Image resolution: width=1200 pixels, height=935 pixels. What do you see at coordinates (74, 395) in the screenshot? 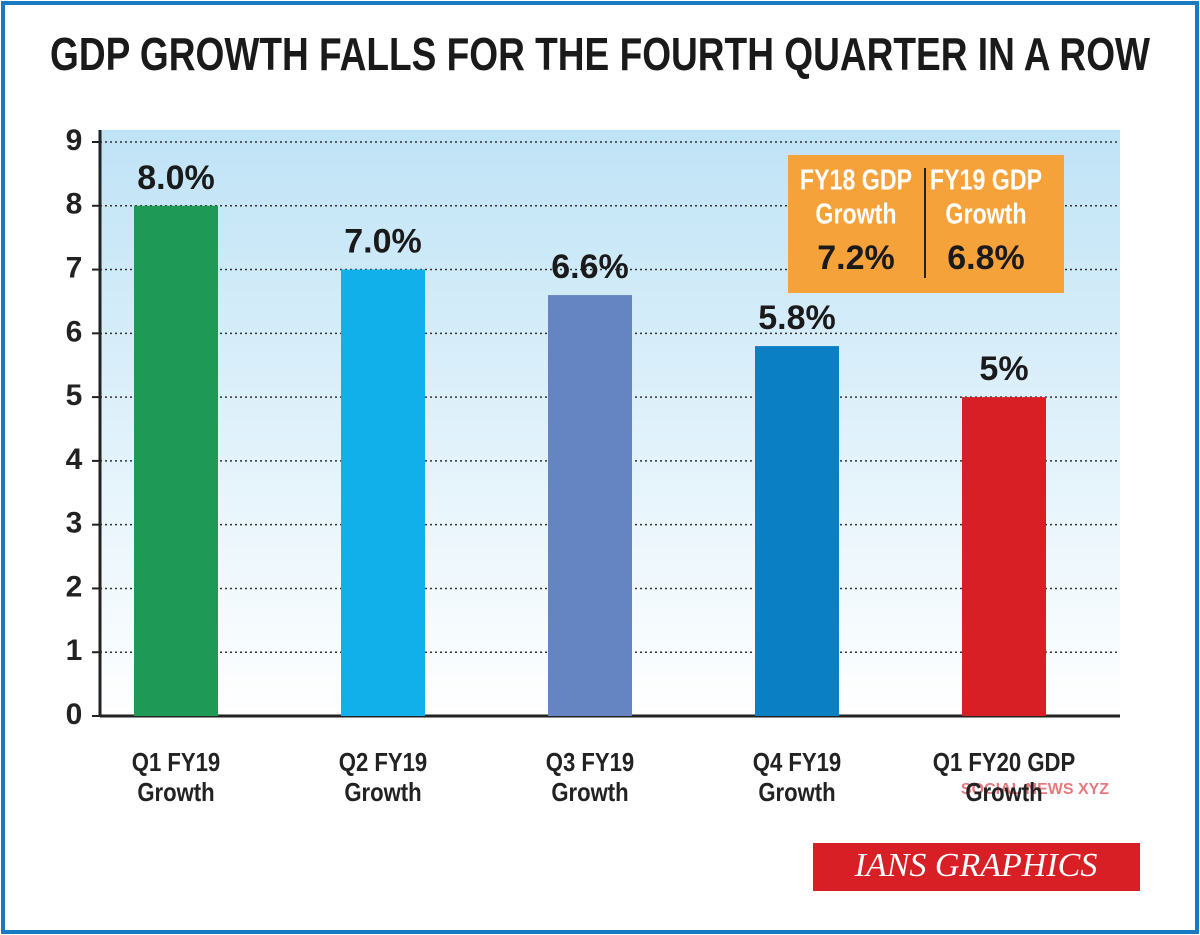
I see `y-tick-label: 5` at bounding box center [74, 395].